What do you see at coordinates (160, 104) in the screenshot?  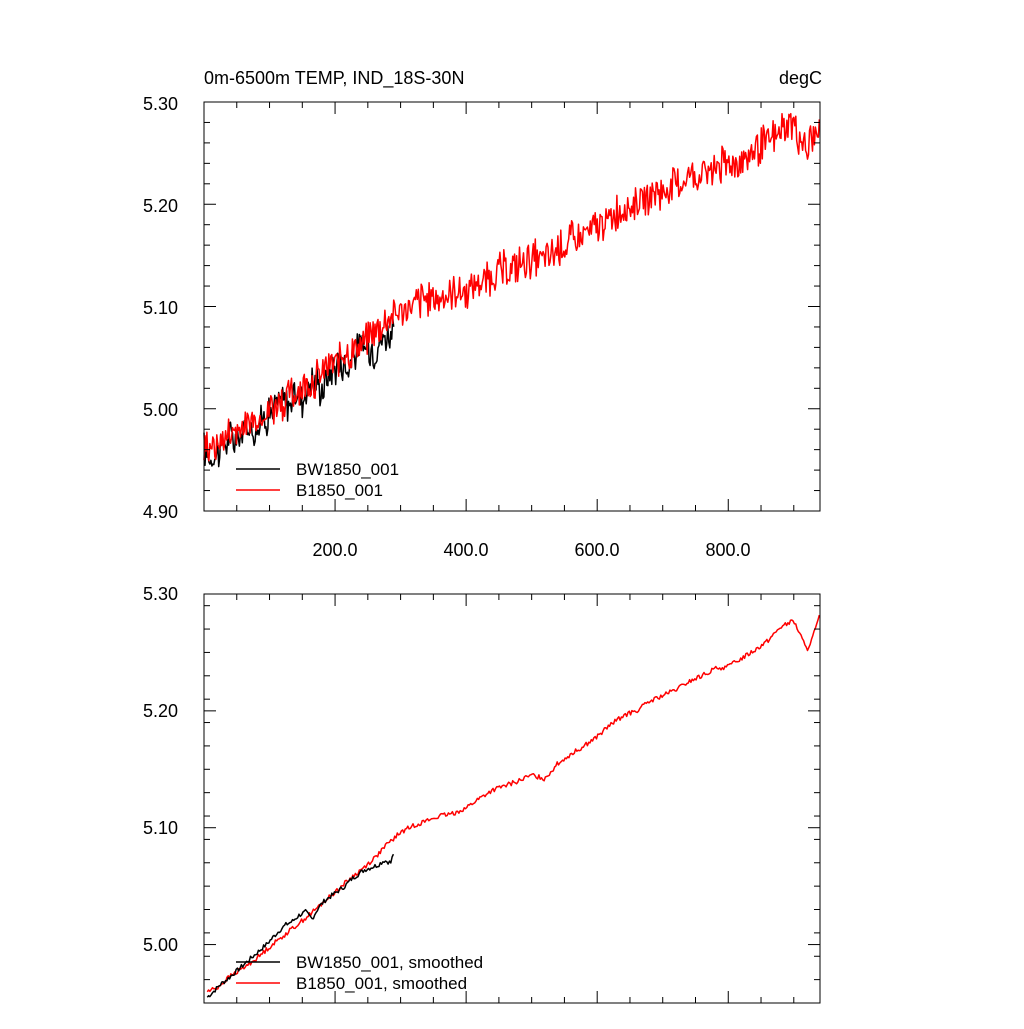 I see `y-tick-label-5-30: 5.30` at bounding box center [160, 104].